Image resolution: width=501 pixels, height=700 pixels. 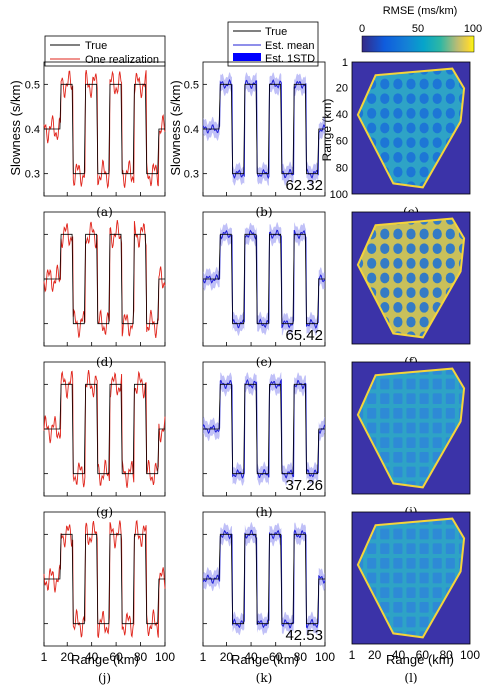 What do you see at coordinates (105, 659) in the screenshot?
I see `x-axis-label-left: Range (km)` at bounding box center [105, 659].